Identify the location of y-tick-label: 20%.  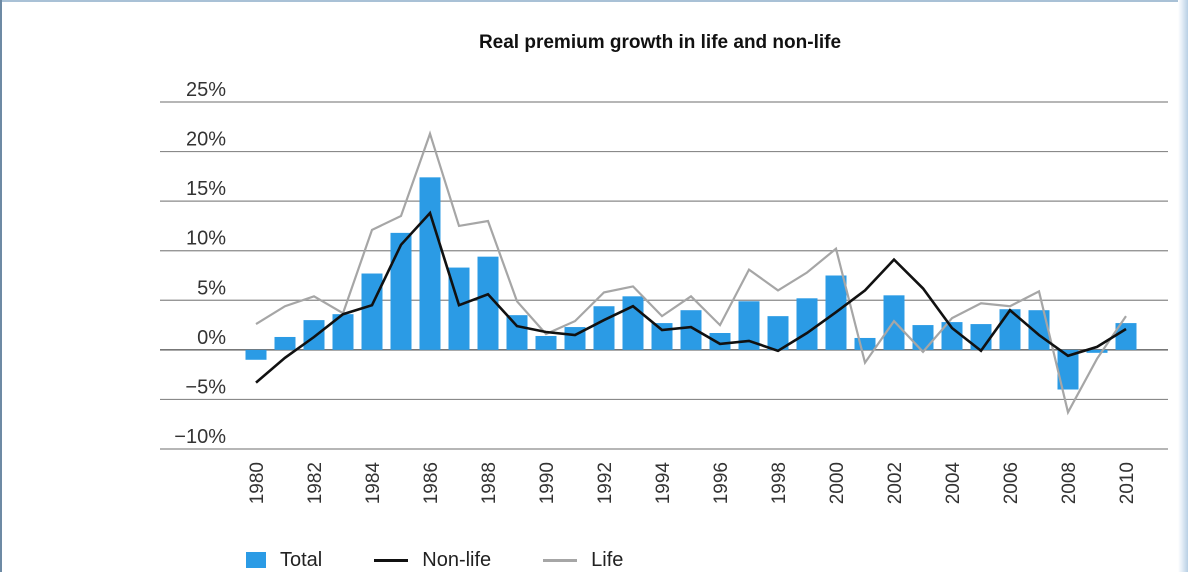
(206, 140).